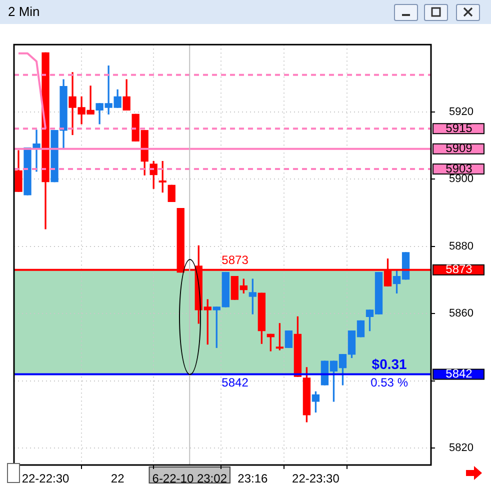 The image size is (491, 491). Describe the element at coordinates (459, 148) in the screenshot. I see `ref-line-label: 5909` at that location.